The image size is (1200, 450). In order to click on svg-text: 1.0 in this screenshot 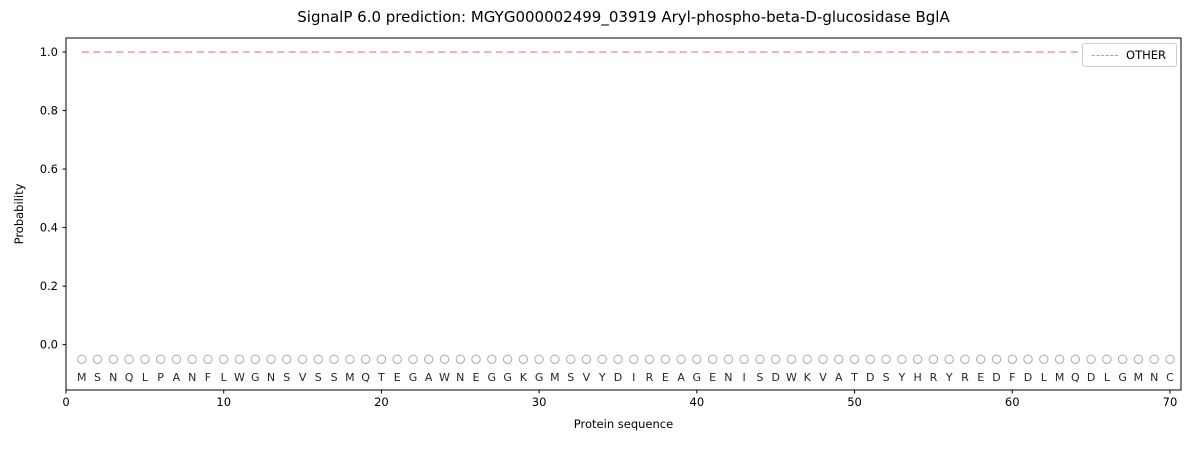, I will do `click(49, 52)`.